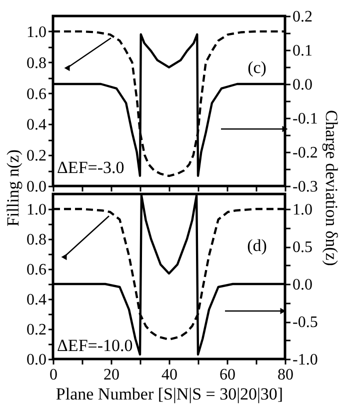 Image resolution: width=349 pixels, height=415 pixels. What do you see at coordinates (305, 119) in the screenshot?
I see `y2-tick-label: -0.1` at bounding box center [305, 119].